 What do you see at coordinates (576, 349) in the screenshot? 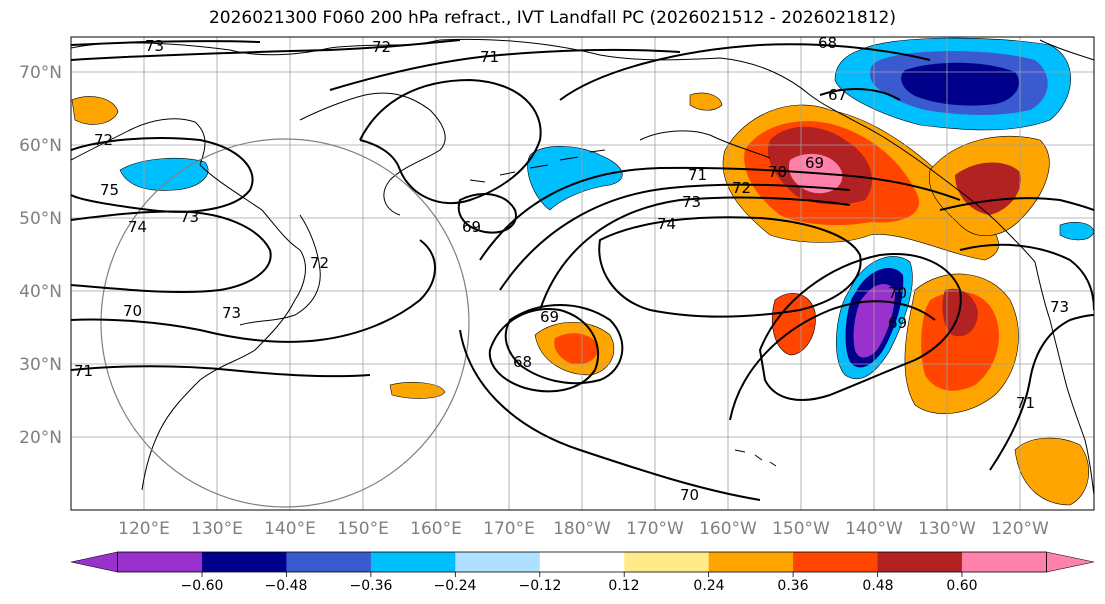
I see `anomaly-central-pacific-red` at bounding box center [576, 349].